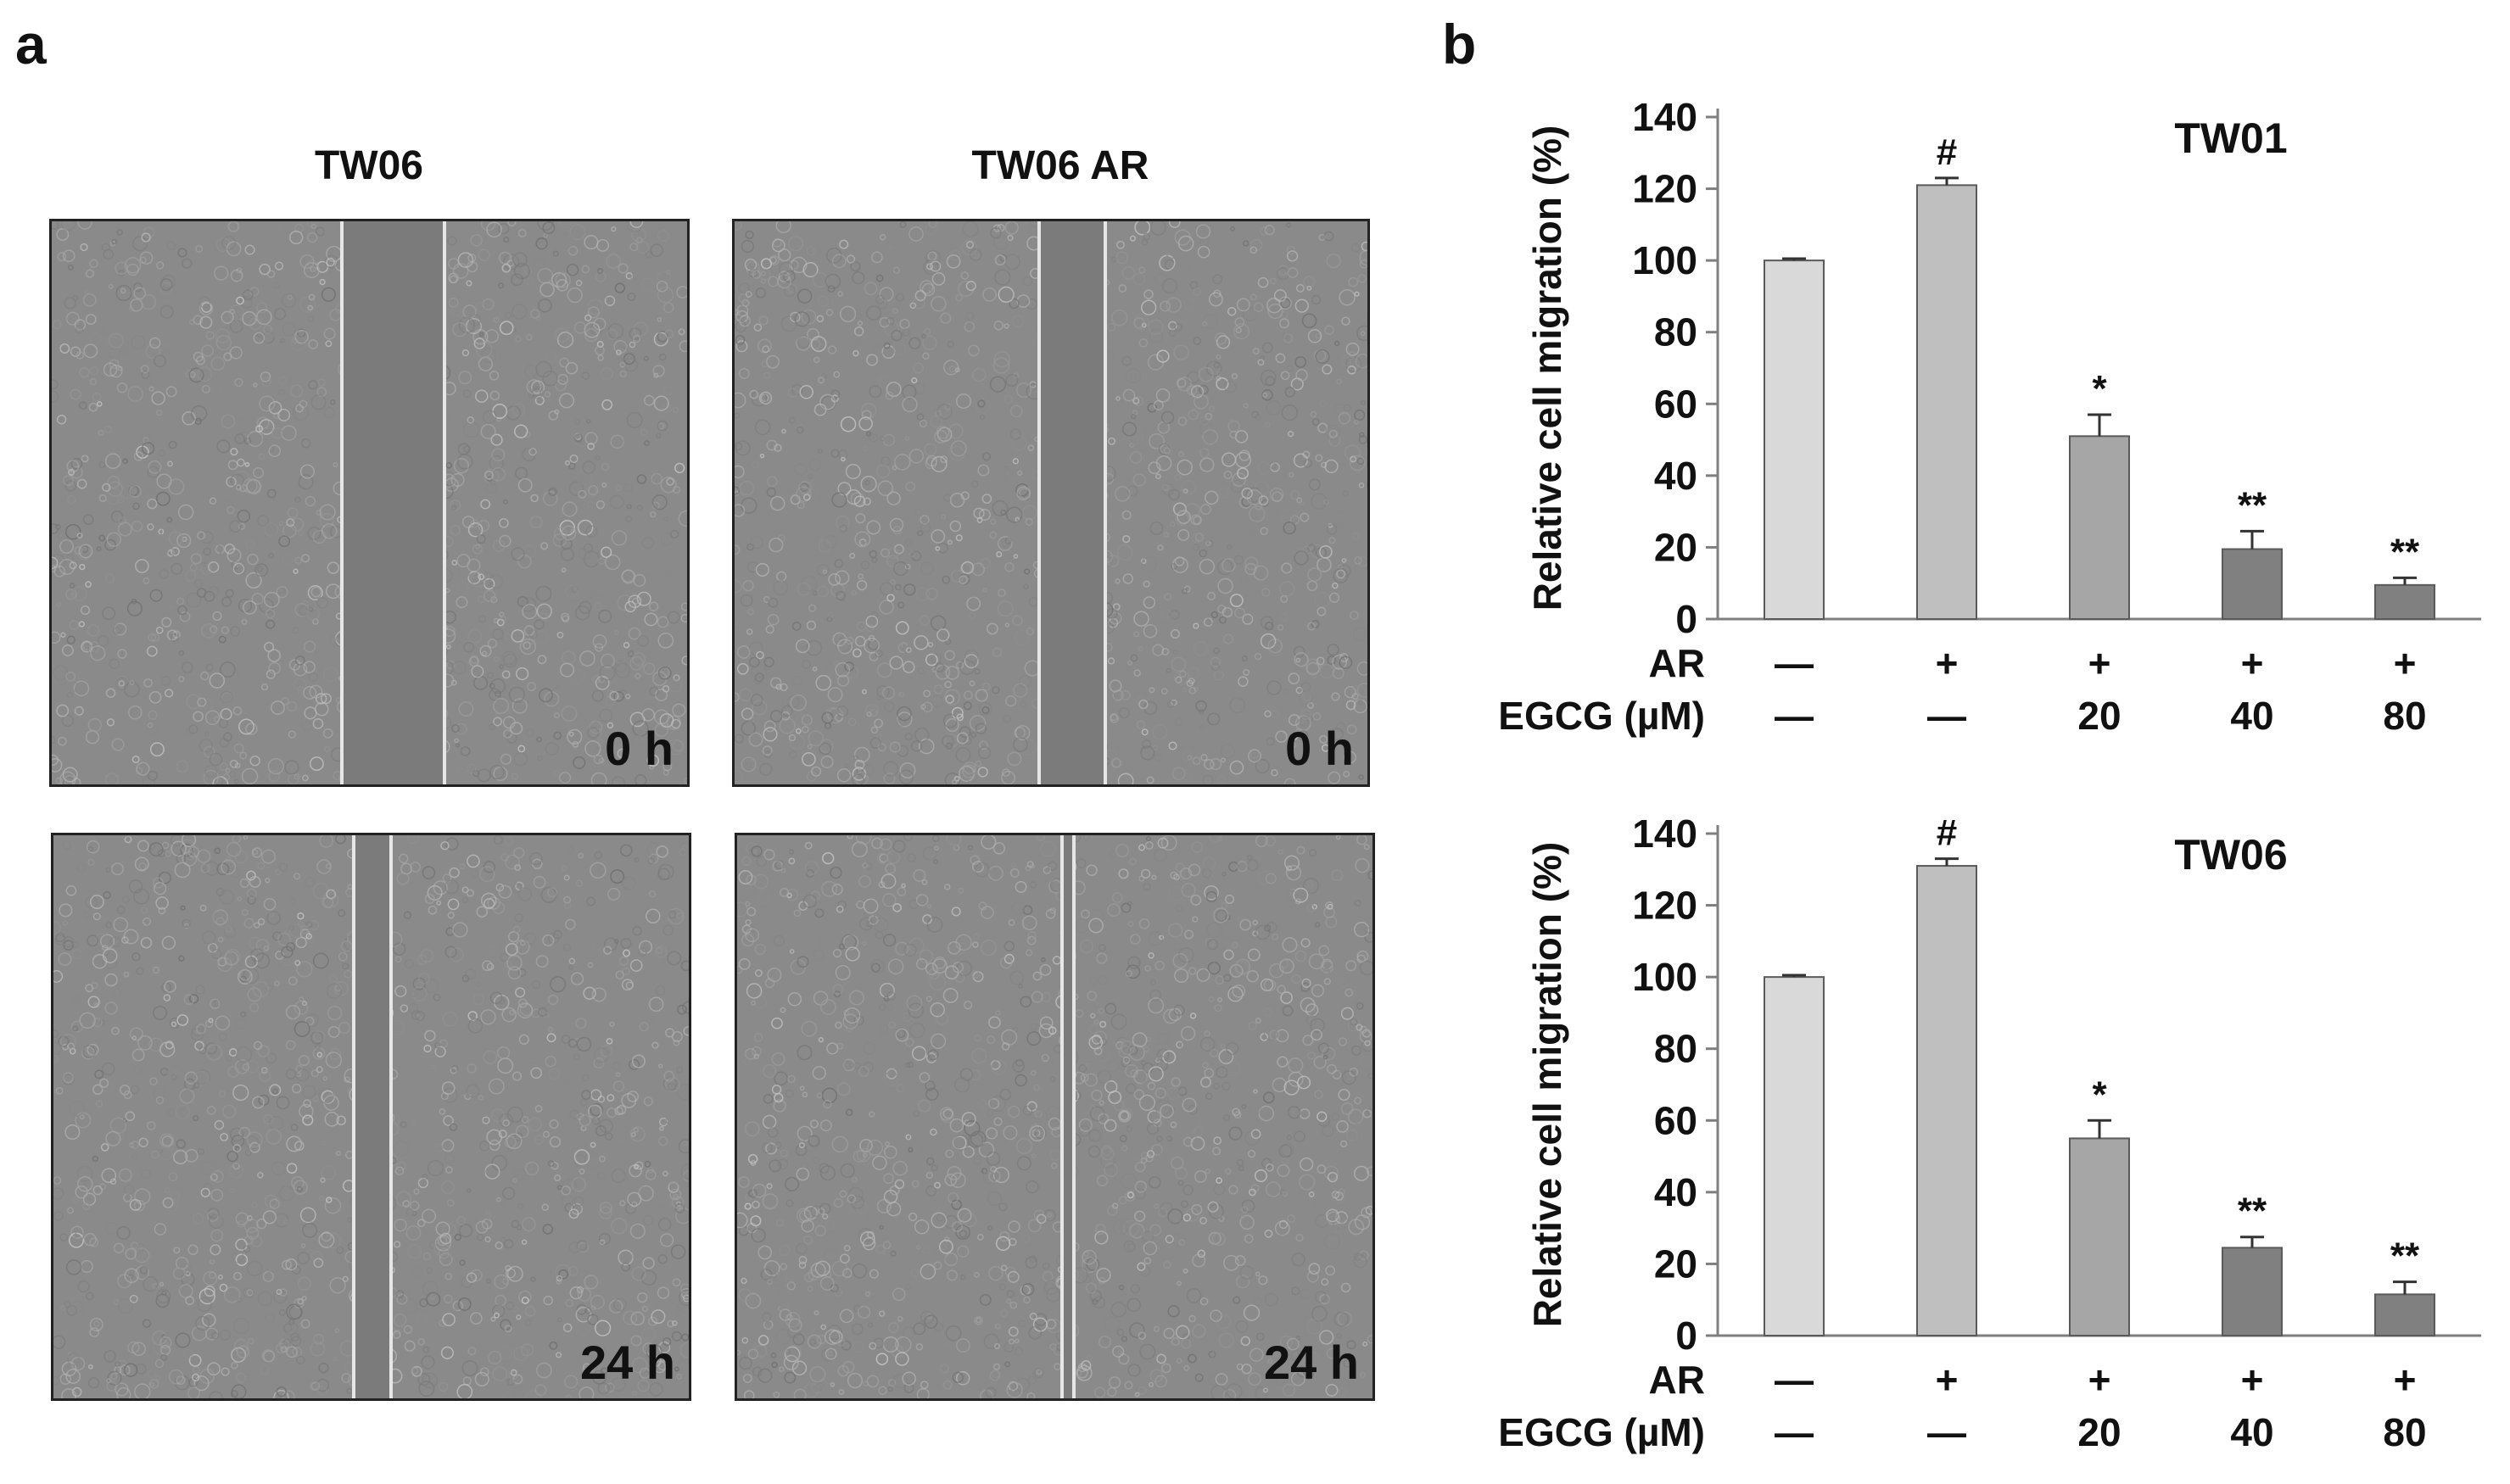 Image resolution: width=2510 pixels, height=1484 pixels. What do you see at coordinates (31, 44) in the screenshot?
I see `panel-a-label: a` at bounding box center [31, 44].